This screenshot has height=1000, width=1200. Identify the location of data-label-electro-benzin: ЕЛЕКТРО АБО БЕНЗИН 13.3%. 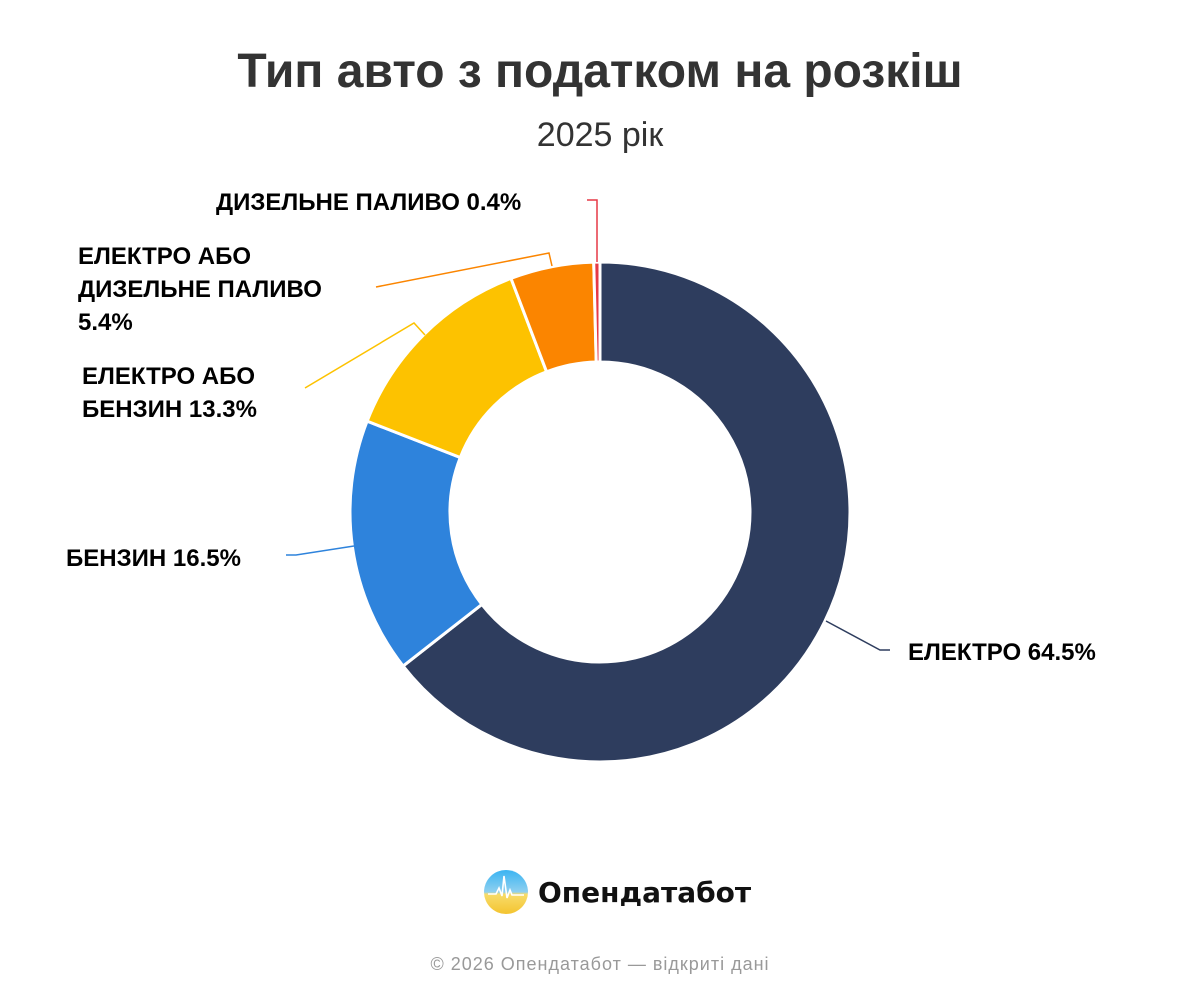
(169, 393).